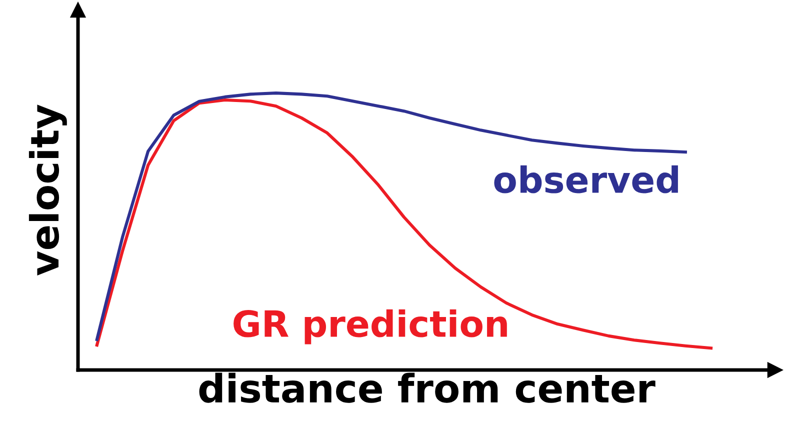 Image resolution: width=787 pixels, height=427 pixels. Describe the element at coordinates (586, 179) in the screenshot. I see `series-label: observed` at that location.